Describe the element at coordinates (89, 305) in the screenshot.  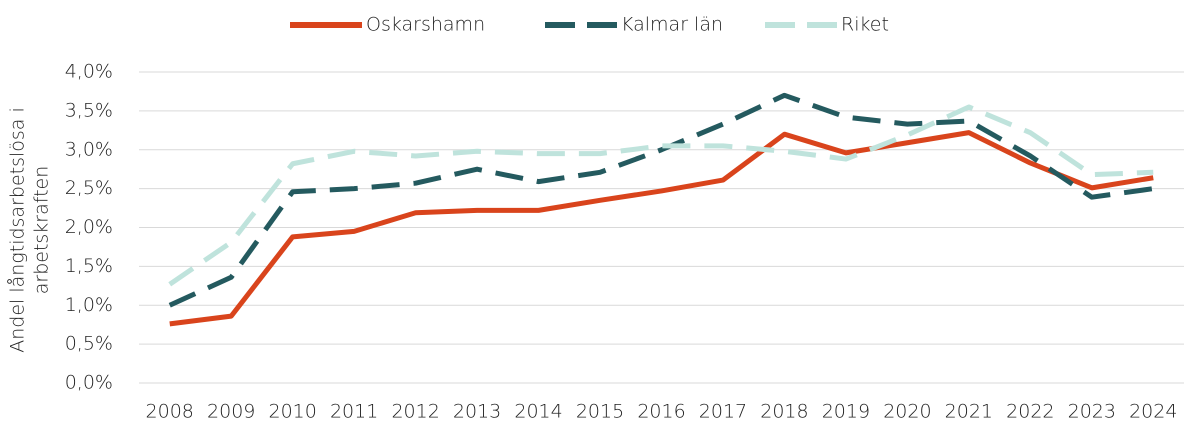
I see `y-tick-label: 1,0%` at that location.